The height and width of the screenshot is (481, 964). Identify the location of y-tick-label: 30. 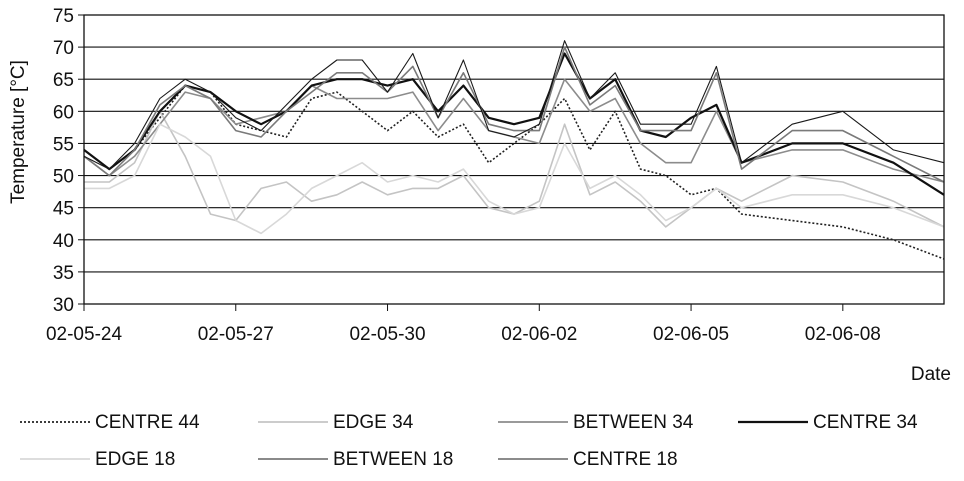
(63, 305).